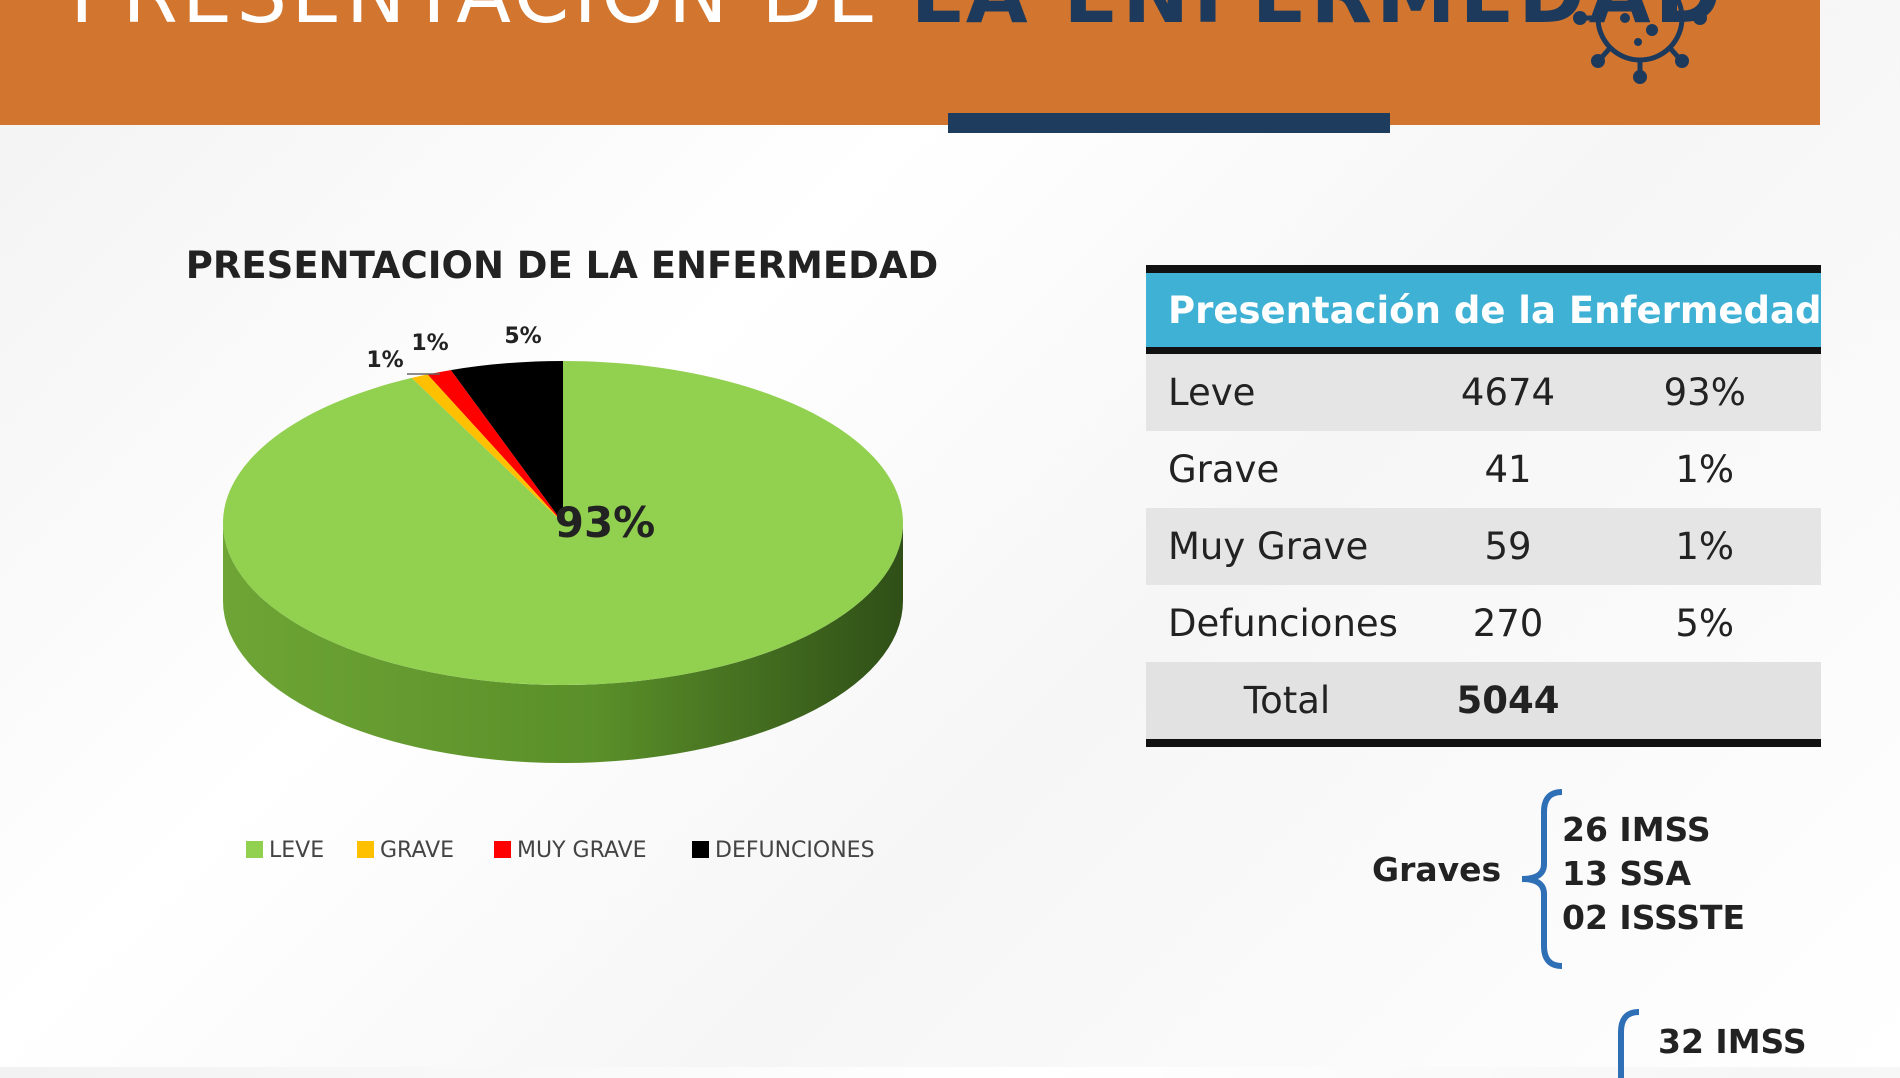 This screenshot has width=1900, height=1078. What do you see at coordinates (1508, 623) in the screenshot?
I see `row-count: 270` at bounding box center [1508, 623].